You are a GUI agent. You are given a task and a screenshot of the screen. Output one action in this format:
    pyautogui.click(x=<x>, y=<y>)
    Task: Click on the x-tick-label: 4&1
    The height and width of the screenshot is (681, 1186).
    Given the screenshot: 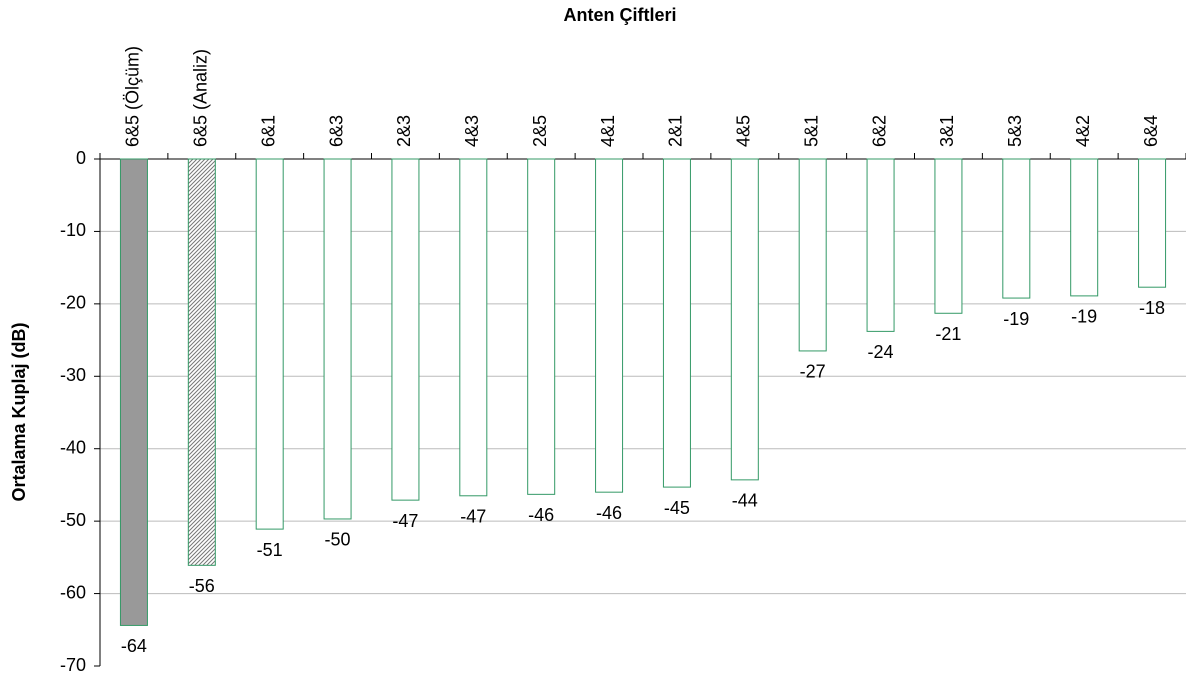 What is the action you would take?
    pyautogui.click(x=608, y=131)
    